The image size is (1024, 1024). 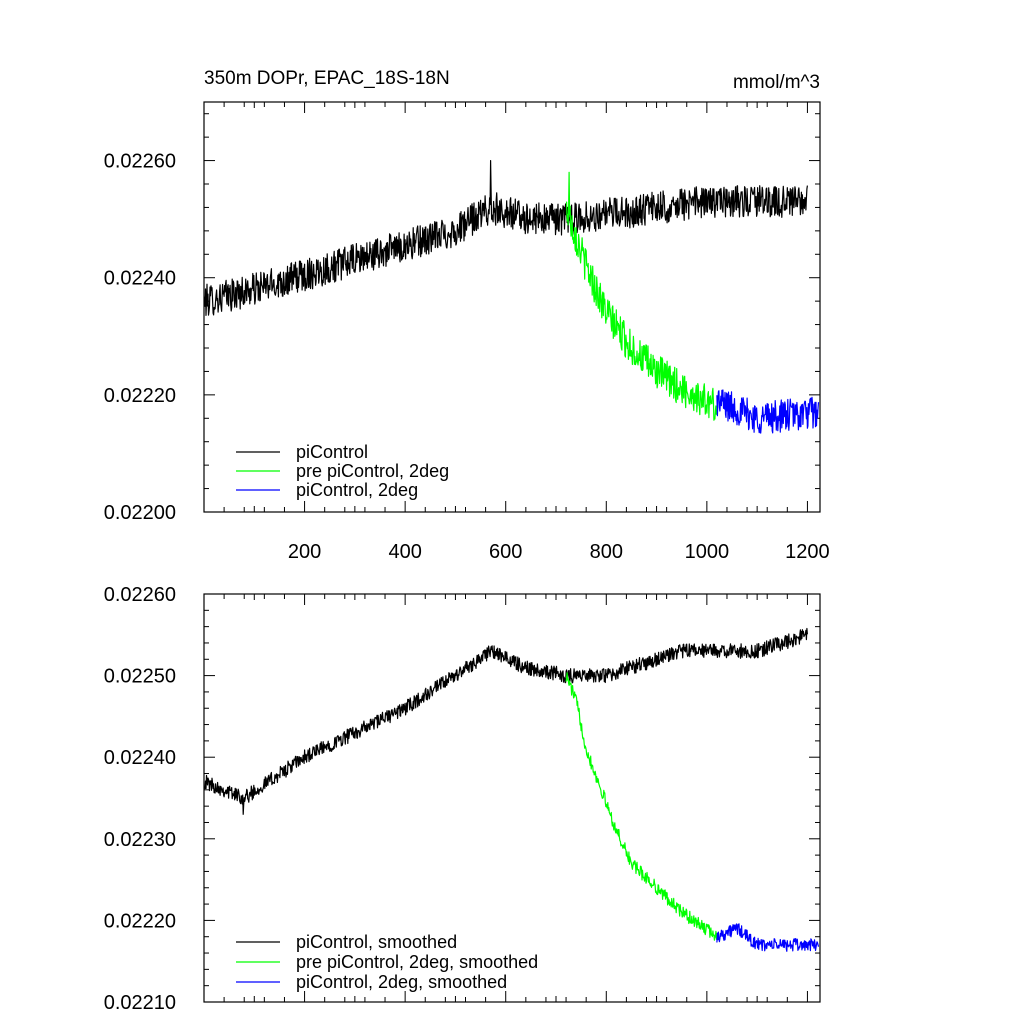 What do you see at coordinates (776, 82) in the screenshot?
I see `units-label: mmol/m^3` at bounding box center [776, 82].